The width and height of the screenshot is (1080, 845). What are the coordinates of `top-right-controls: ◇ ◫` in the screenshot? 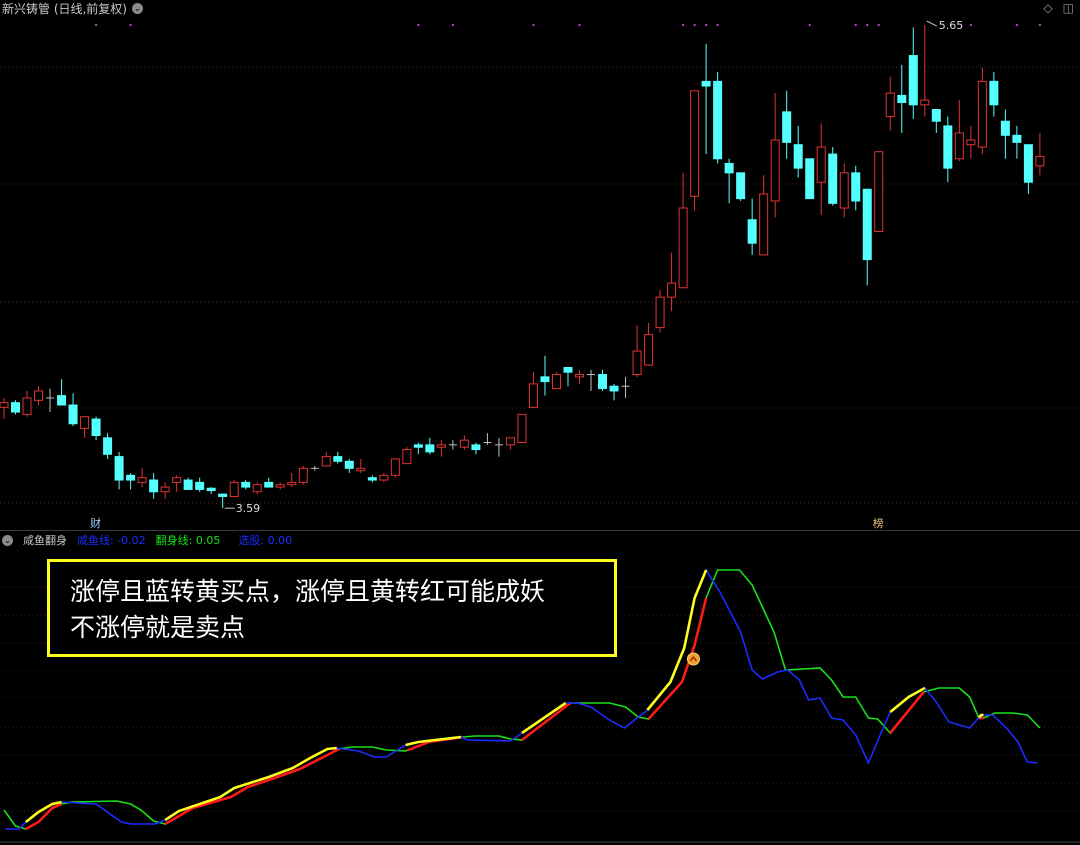 It's located at (1058, 8).